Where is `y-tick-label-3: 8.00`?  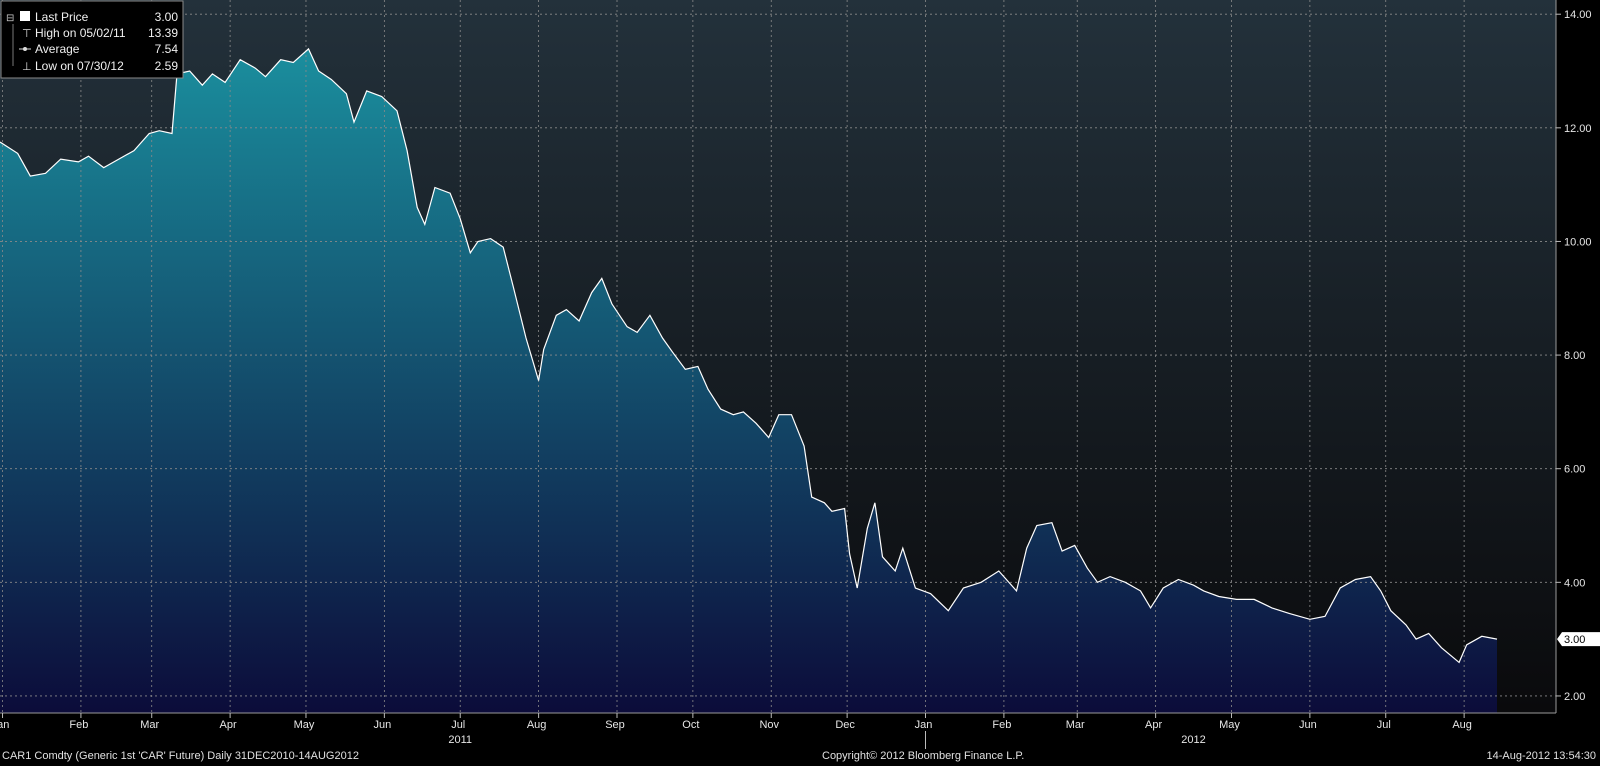
y-tick-label-3: 8.00 is located at coordinates (1574, 356).